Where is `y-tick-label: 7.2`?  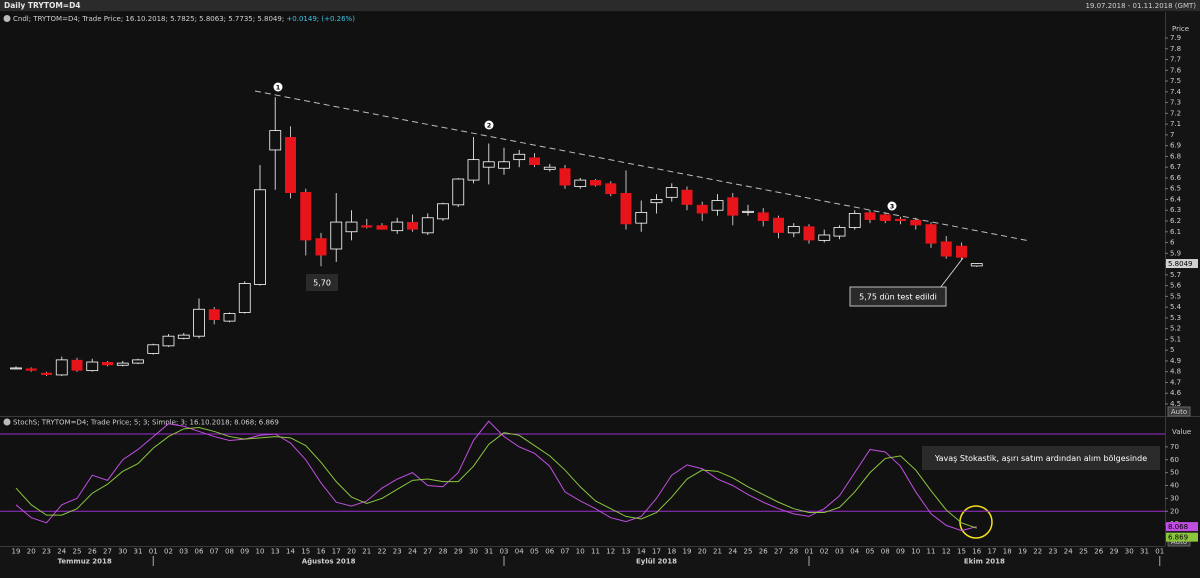
y-tick-label: 7.2 is located at coordinates (1175, 113).